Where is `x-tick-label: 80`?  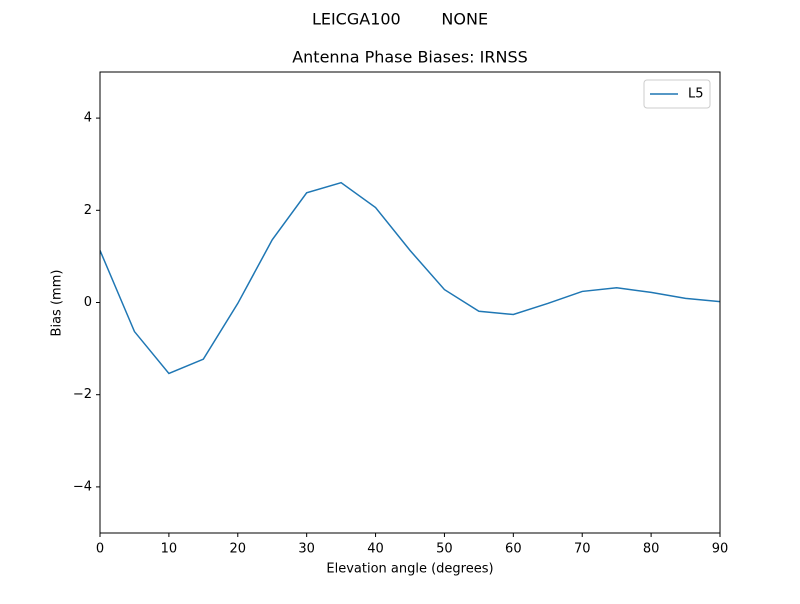
x-tick-label: 80 is located at coordinates (651, 549).